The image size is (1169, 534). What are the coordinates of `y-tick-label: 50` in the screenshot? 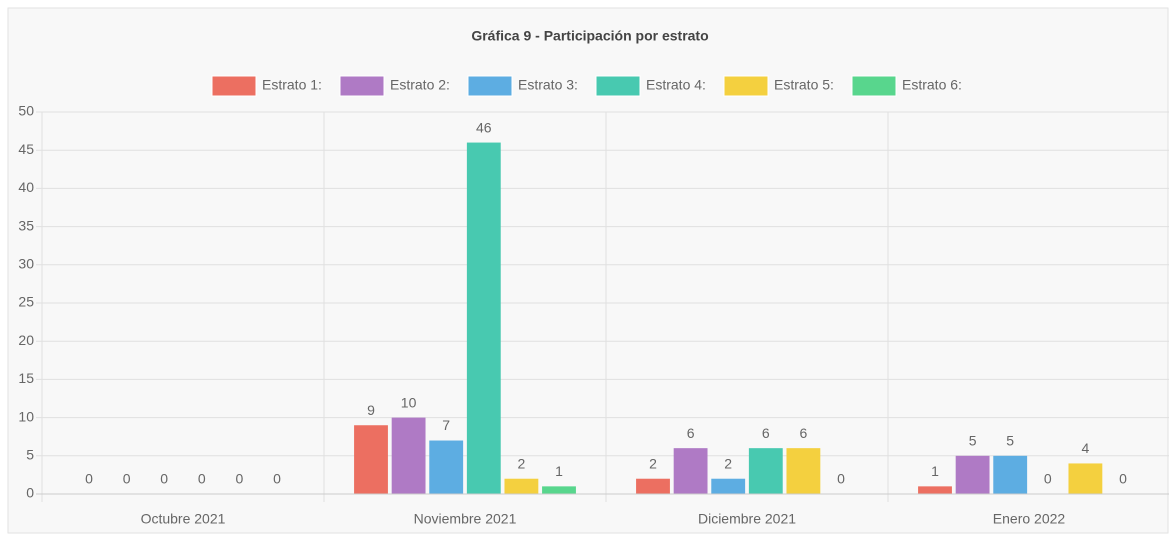 It's located at (26, 111).